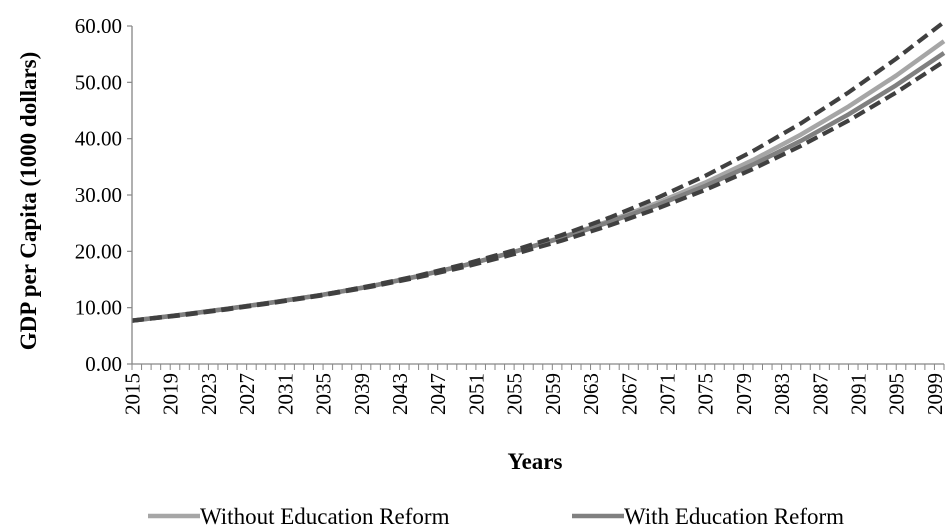 The height and width of the screenshot is (529, 948). Describe the element at coordinates (133, 394) in the screenshot. I see `x-tick-label: 2015` at that location.